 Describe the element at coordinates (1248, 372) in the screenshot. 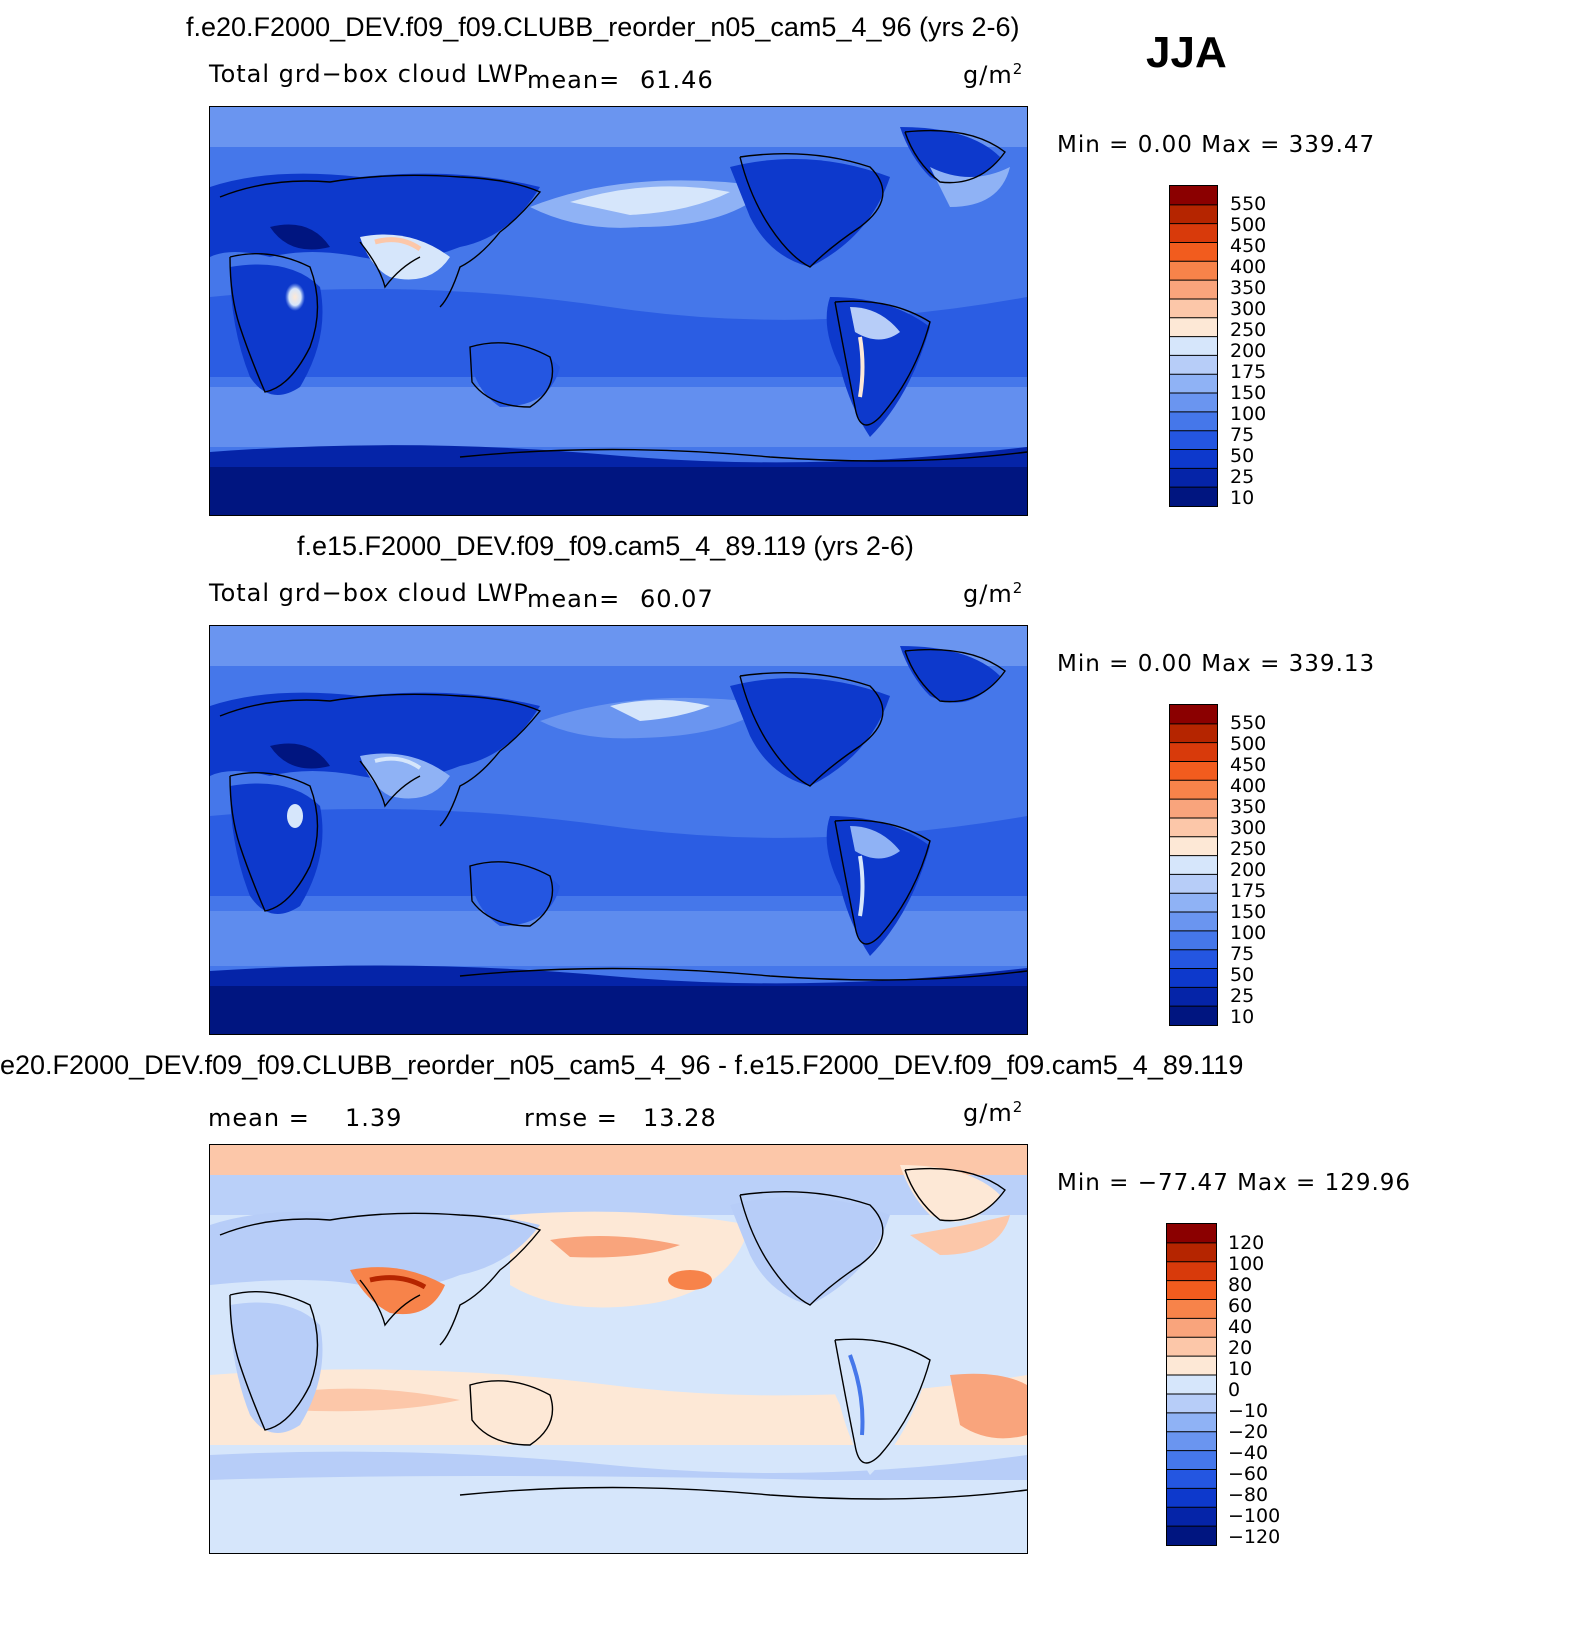

I see `panel1-tick: 175` at that location.